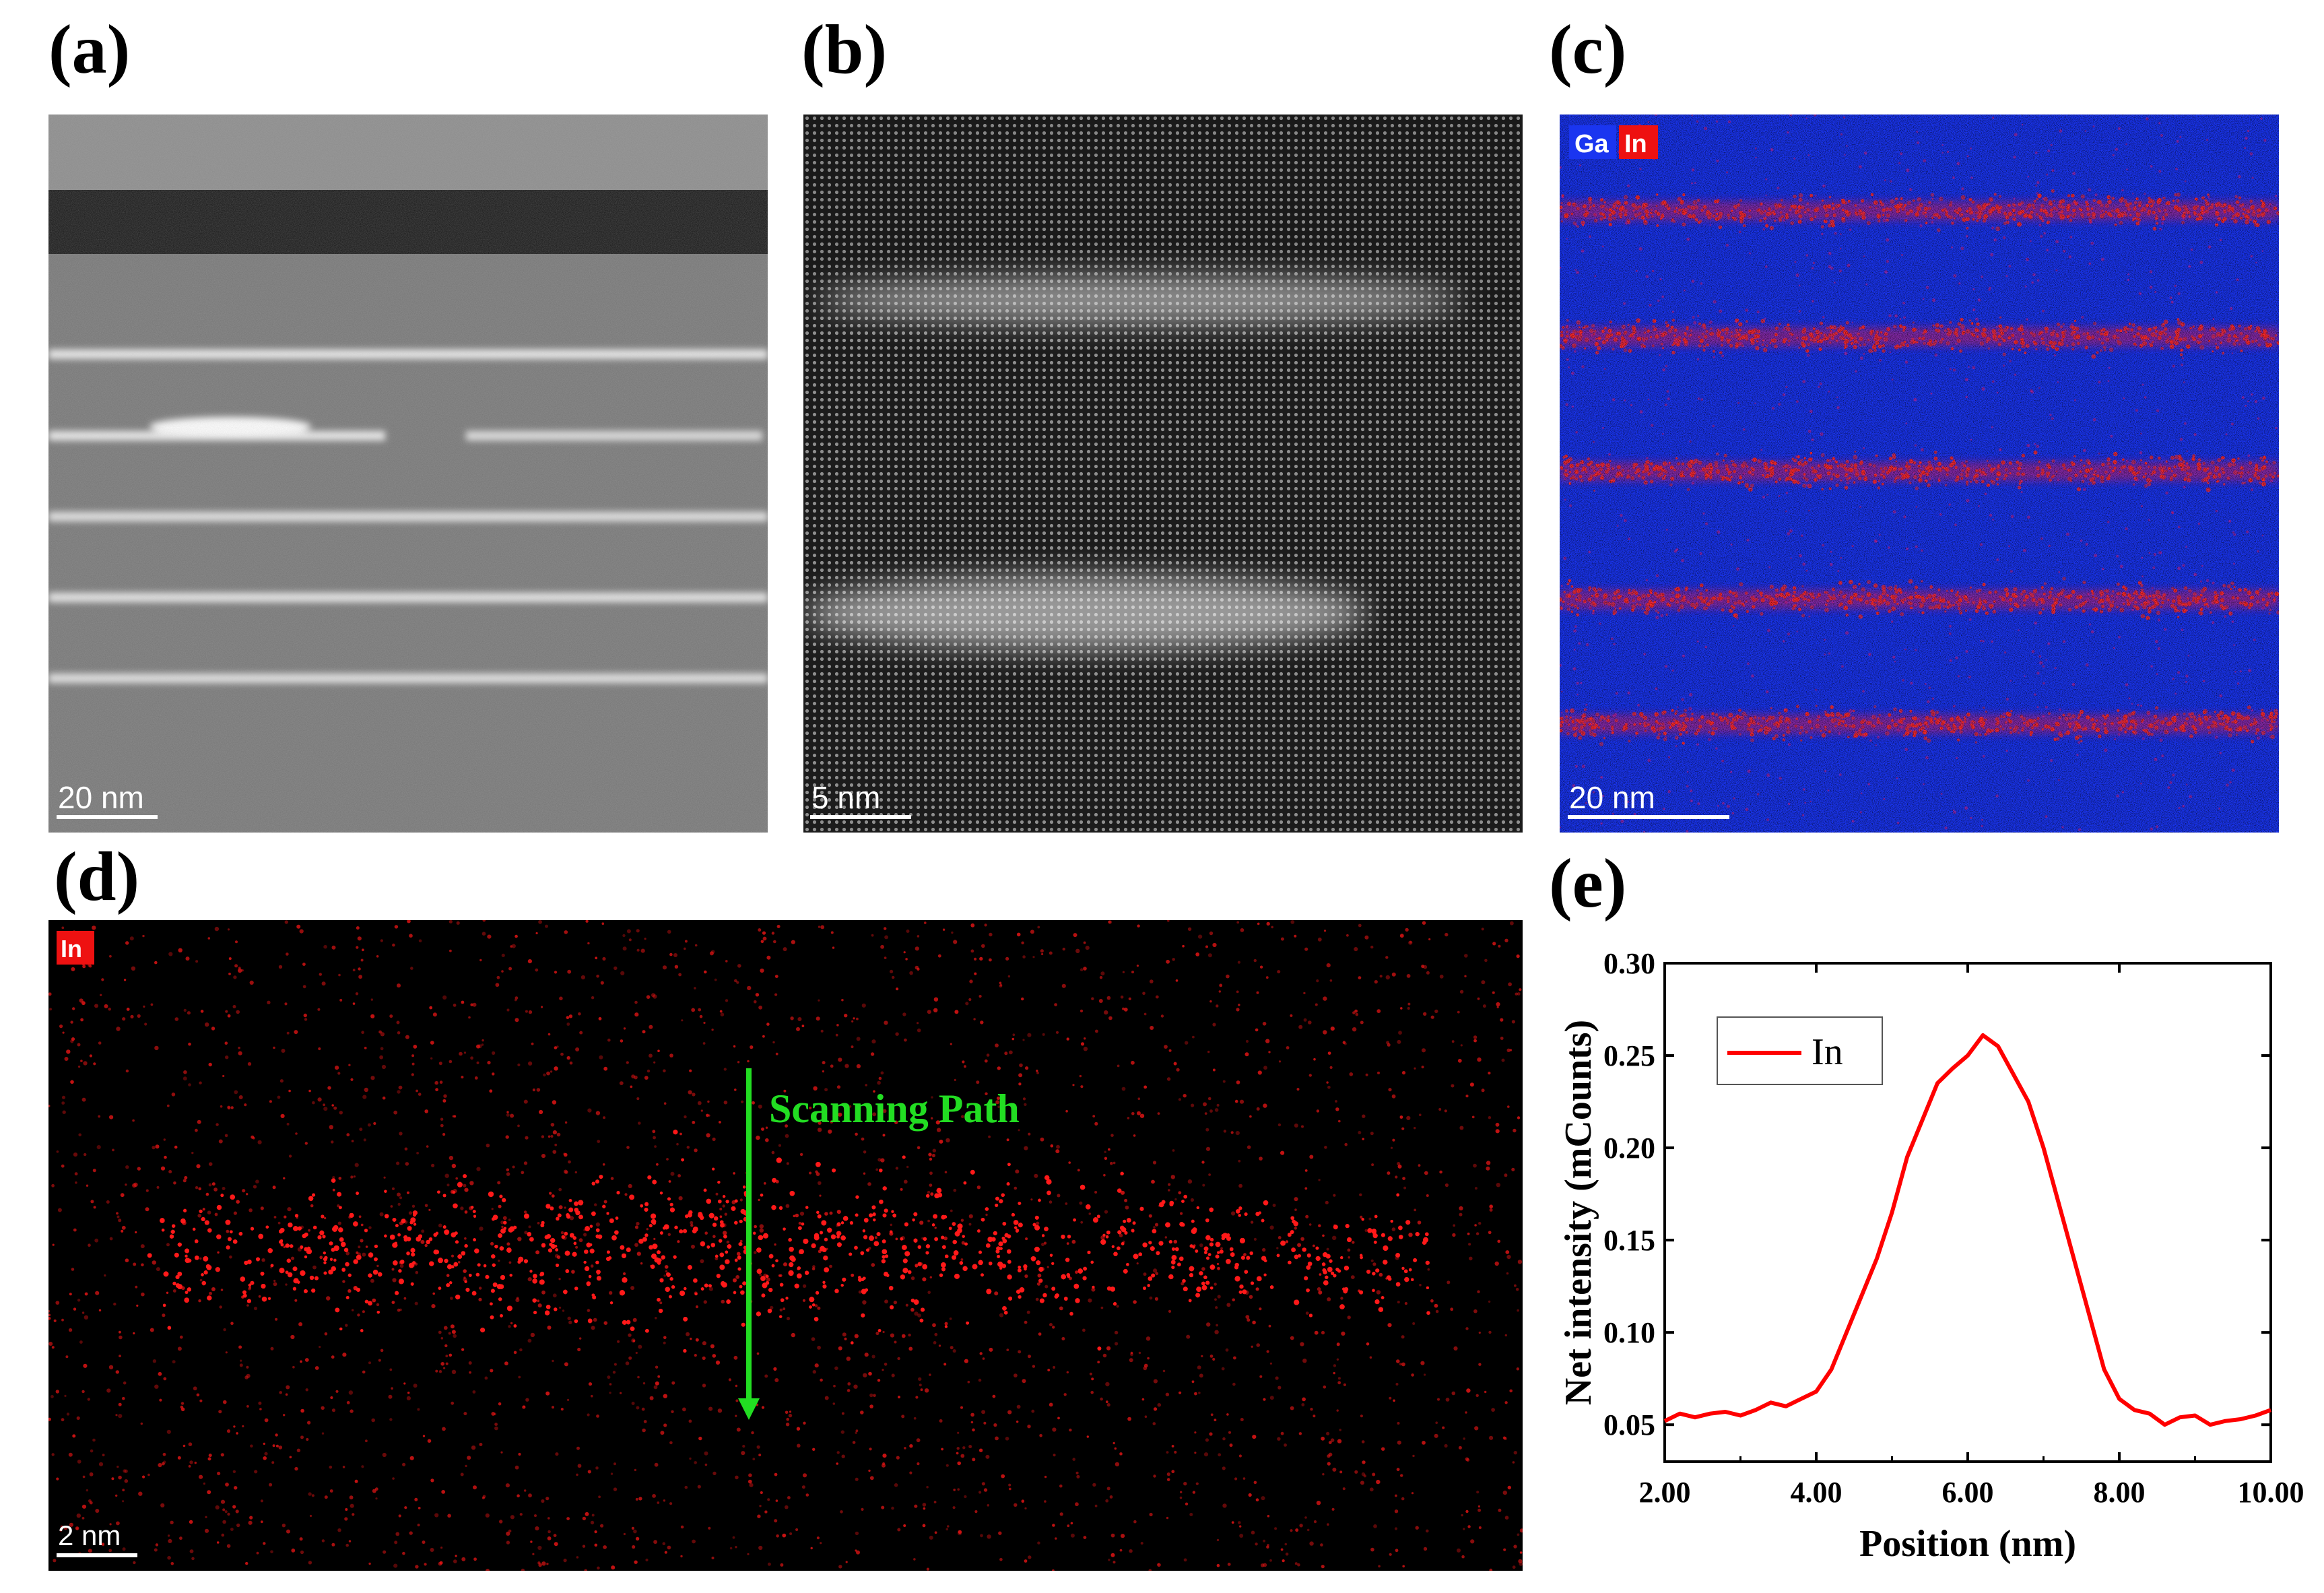  I want to click on scale-bar-label: 5 nm, so click(845, 797).